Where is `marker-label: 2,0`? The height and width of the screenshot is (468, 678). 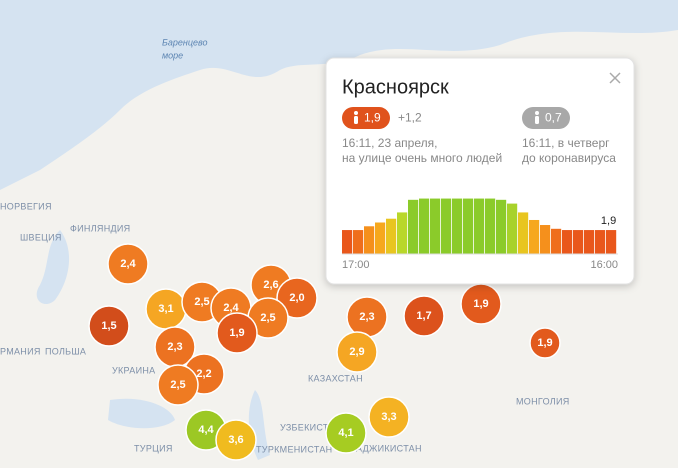
marker-label: 2,0 is located at coordinates (296, 298).